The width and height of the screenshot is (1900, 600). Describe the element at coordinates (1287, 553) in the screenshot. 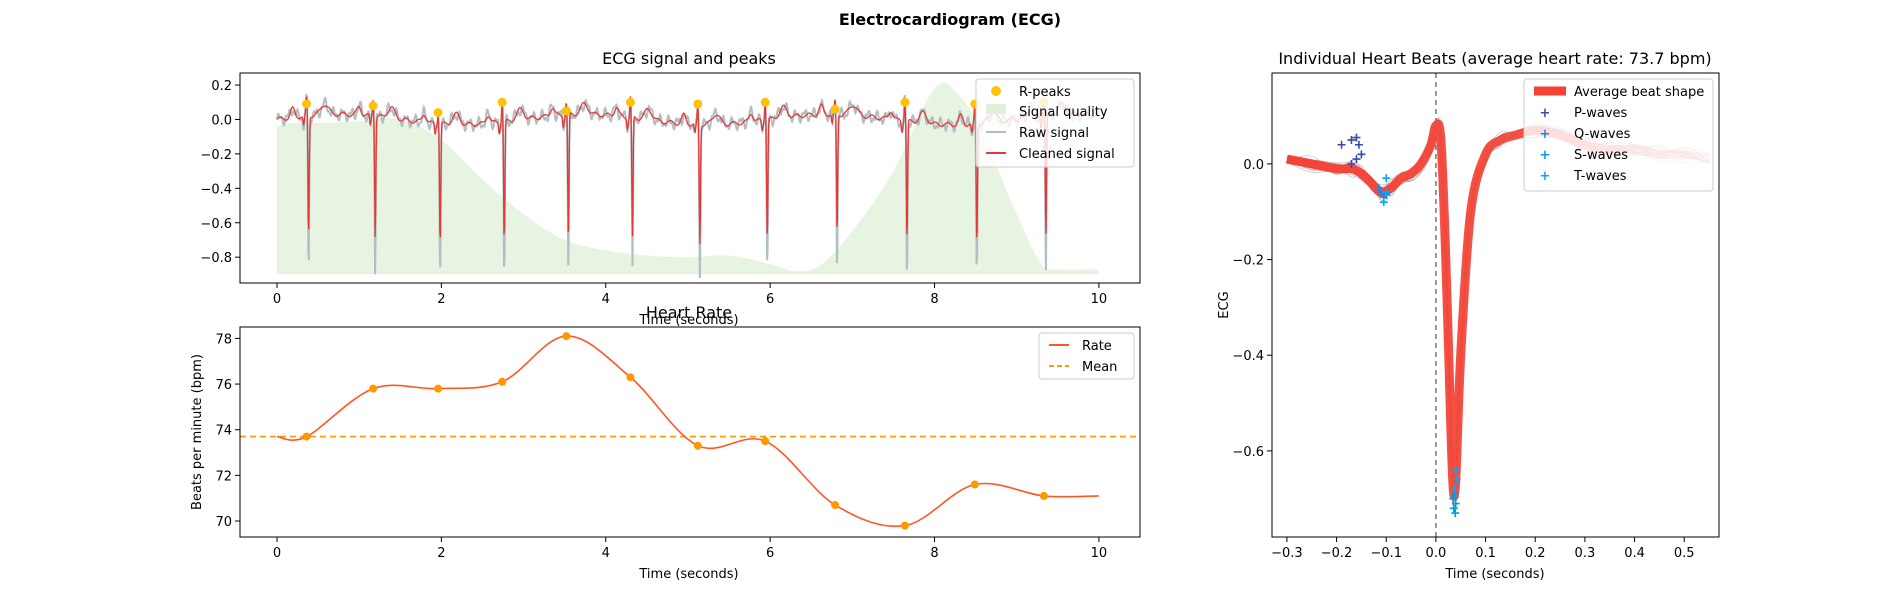

I see `x-tick-label: −0.3` at that location.